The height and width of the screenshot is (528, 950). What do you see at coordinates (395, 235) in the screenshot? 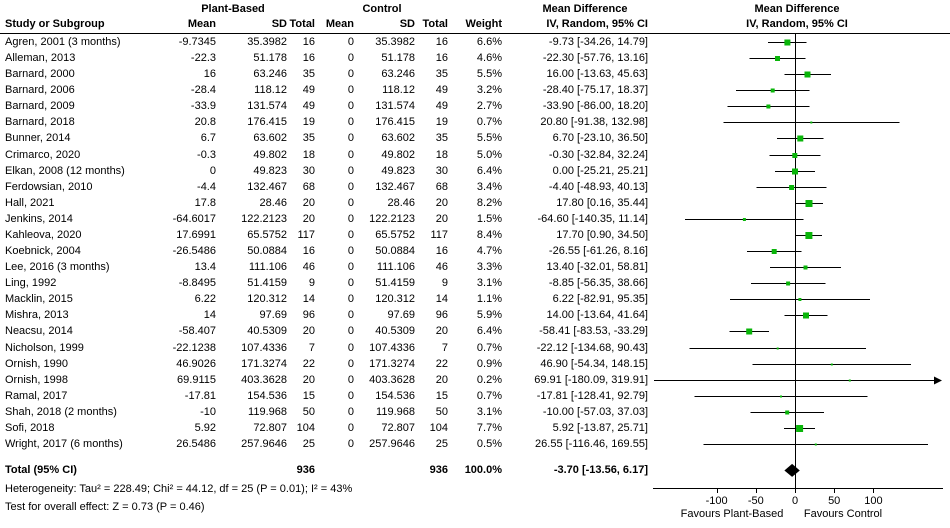
I see `c-sd-cell: 65.5752` at bounding box center [395, 235].